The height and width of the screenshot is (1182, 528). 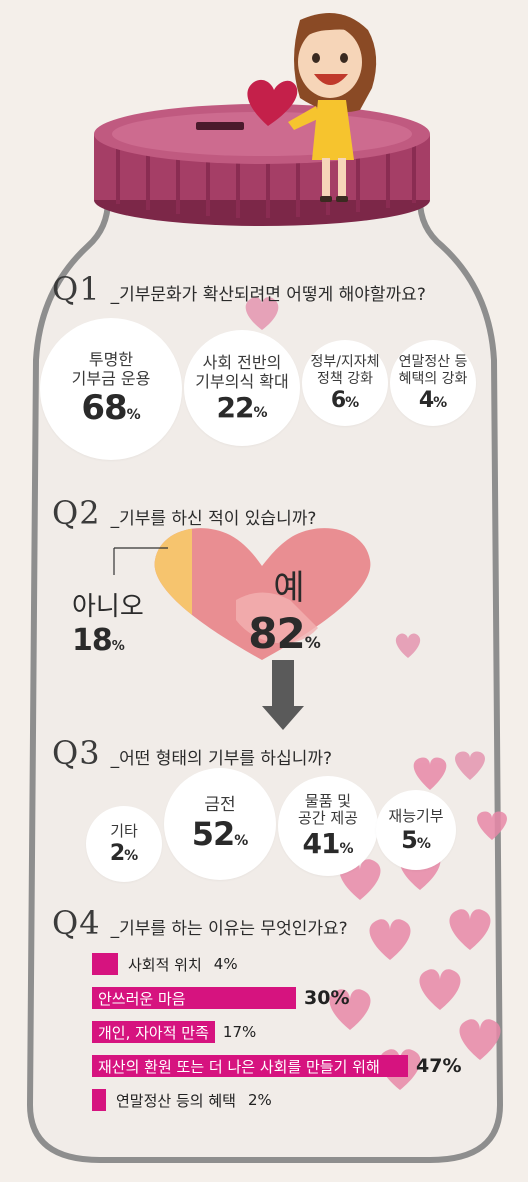 I want to click on q4-bar-row: 개인, 자아적 만족 17%, so click(x=174, y=1032).